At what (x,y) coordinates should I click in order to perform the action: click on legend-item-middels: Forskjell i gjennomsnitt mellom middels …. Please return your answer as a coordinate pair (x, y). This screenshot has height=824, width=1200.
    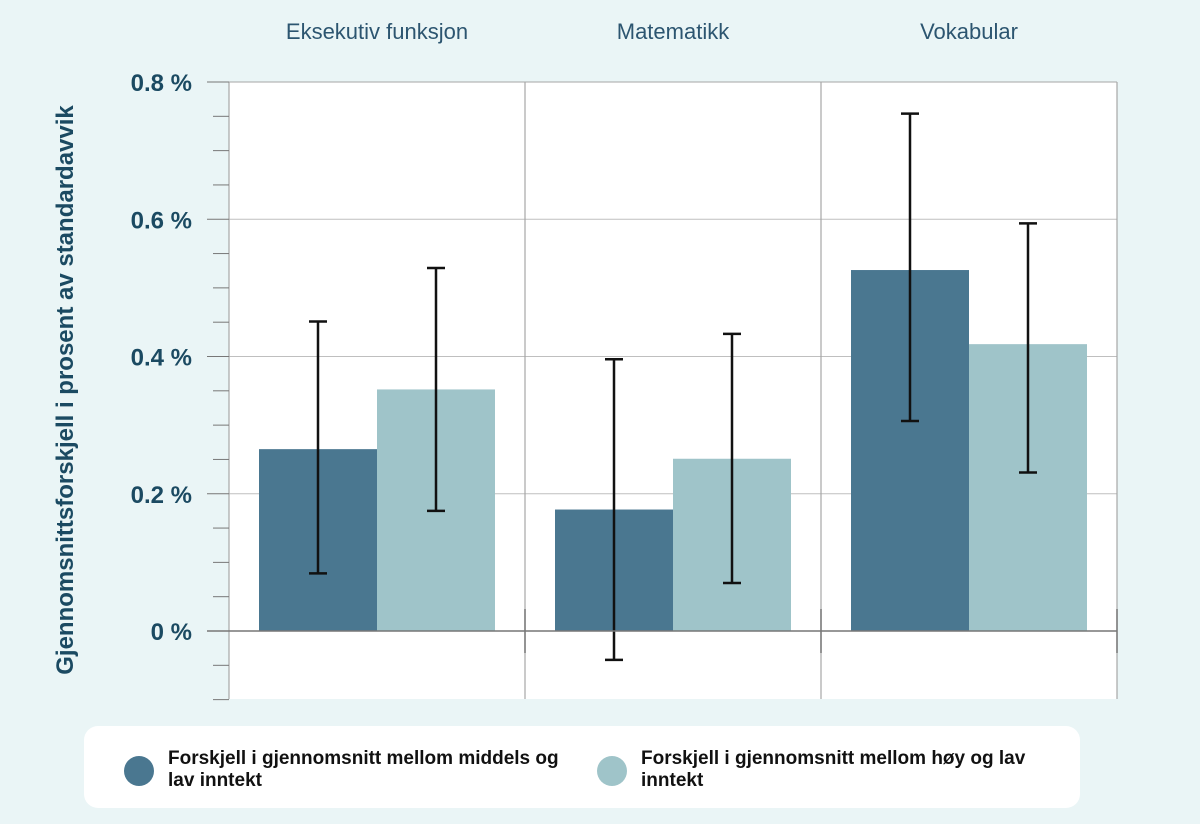
    Looking at the image, I should click on (356, 770).